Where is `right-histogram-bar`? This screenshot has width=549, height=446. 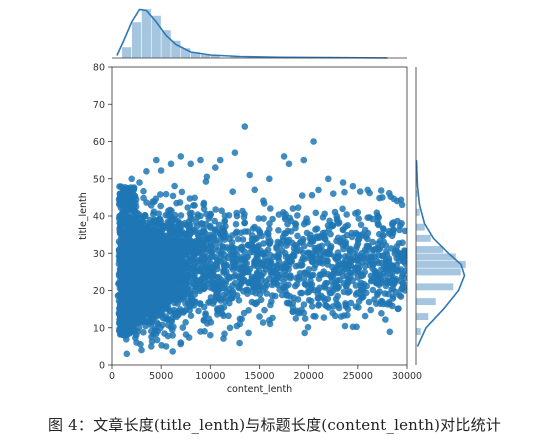
right-histogram-bar is located at coordinates (420, 227).